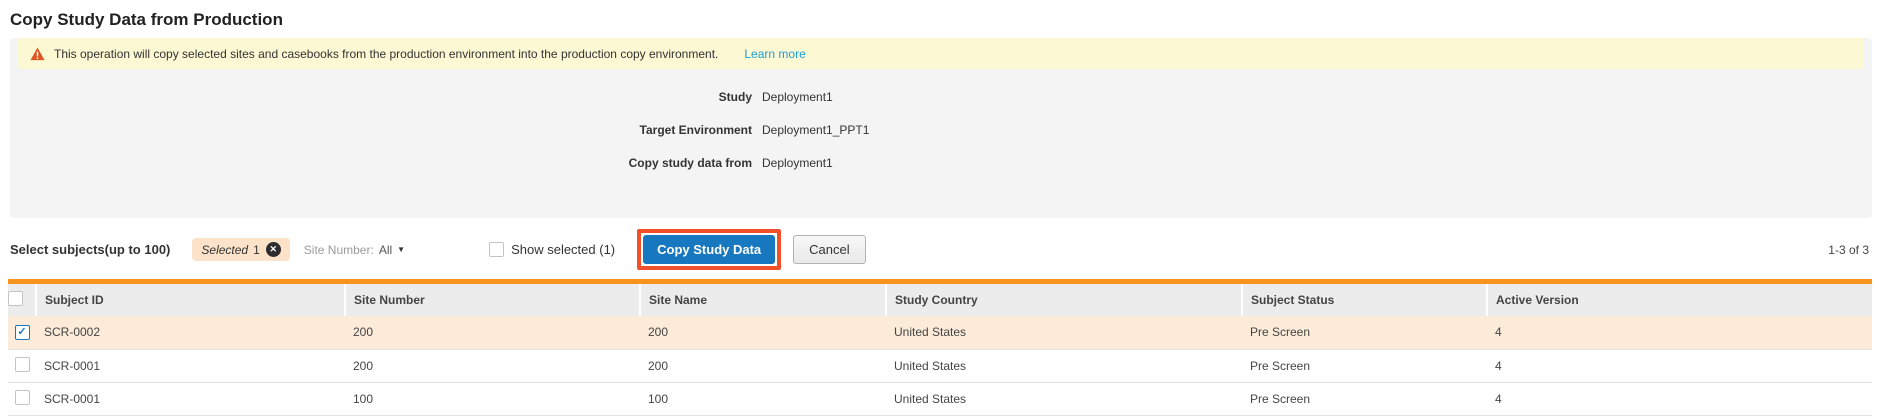  What do you see at coordinates (389, 300) in the screenshot?
I see `column-header-label: Site Number` at bounding box center [389, 300].